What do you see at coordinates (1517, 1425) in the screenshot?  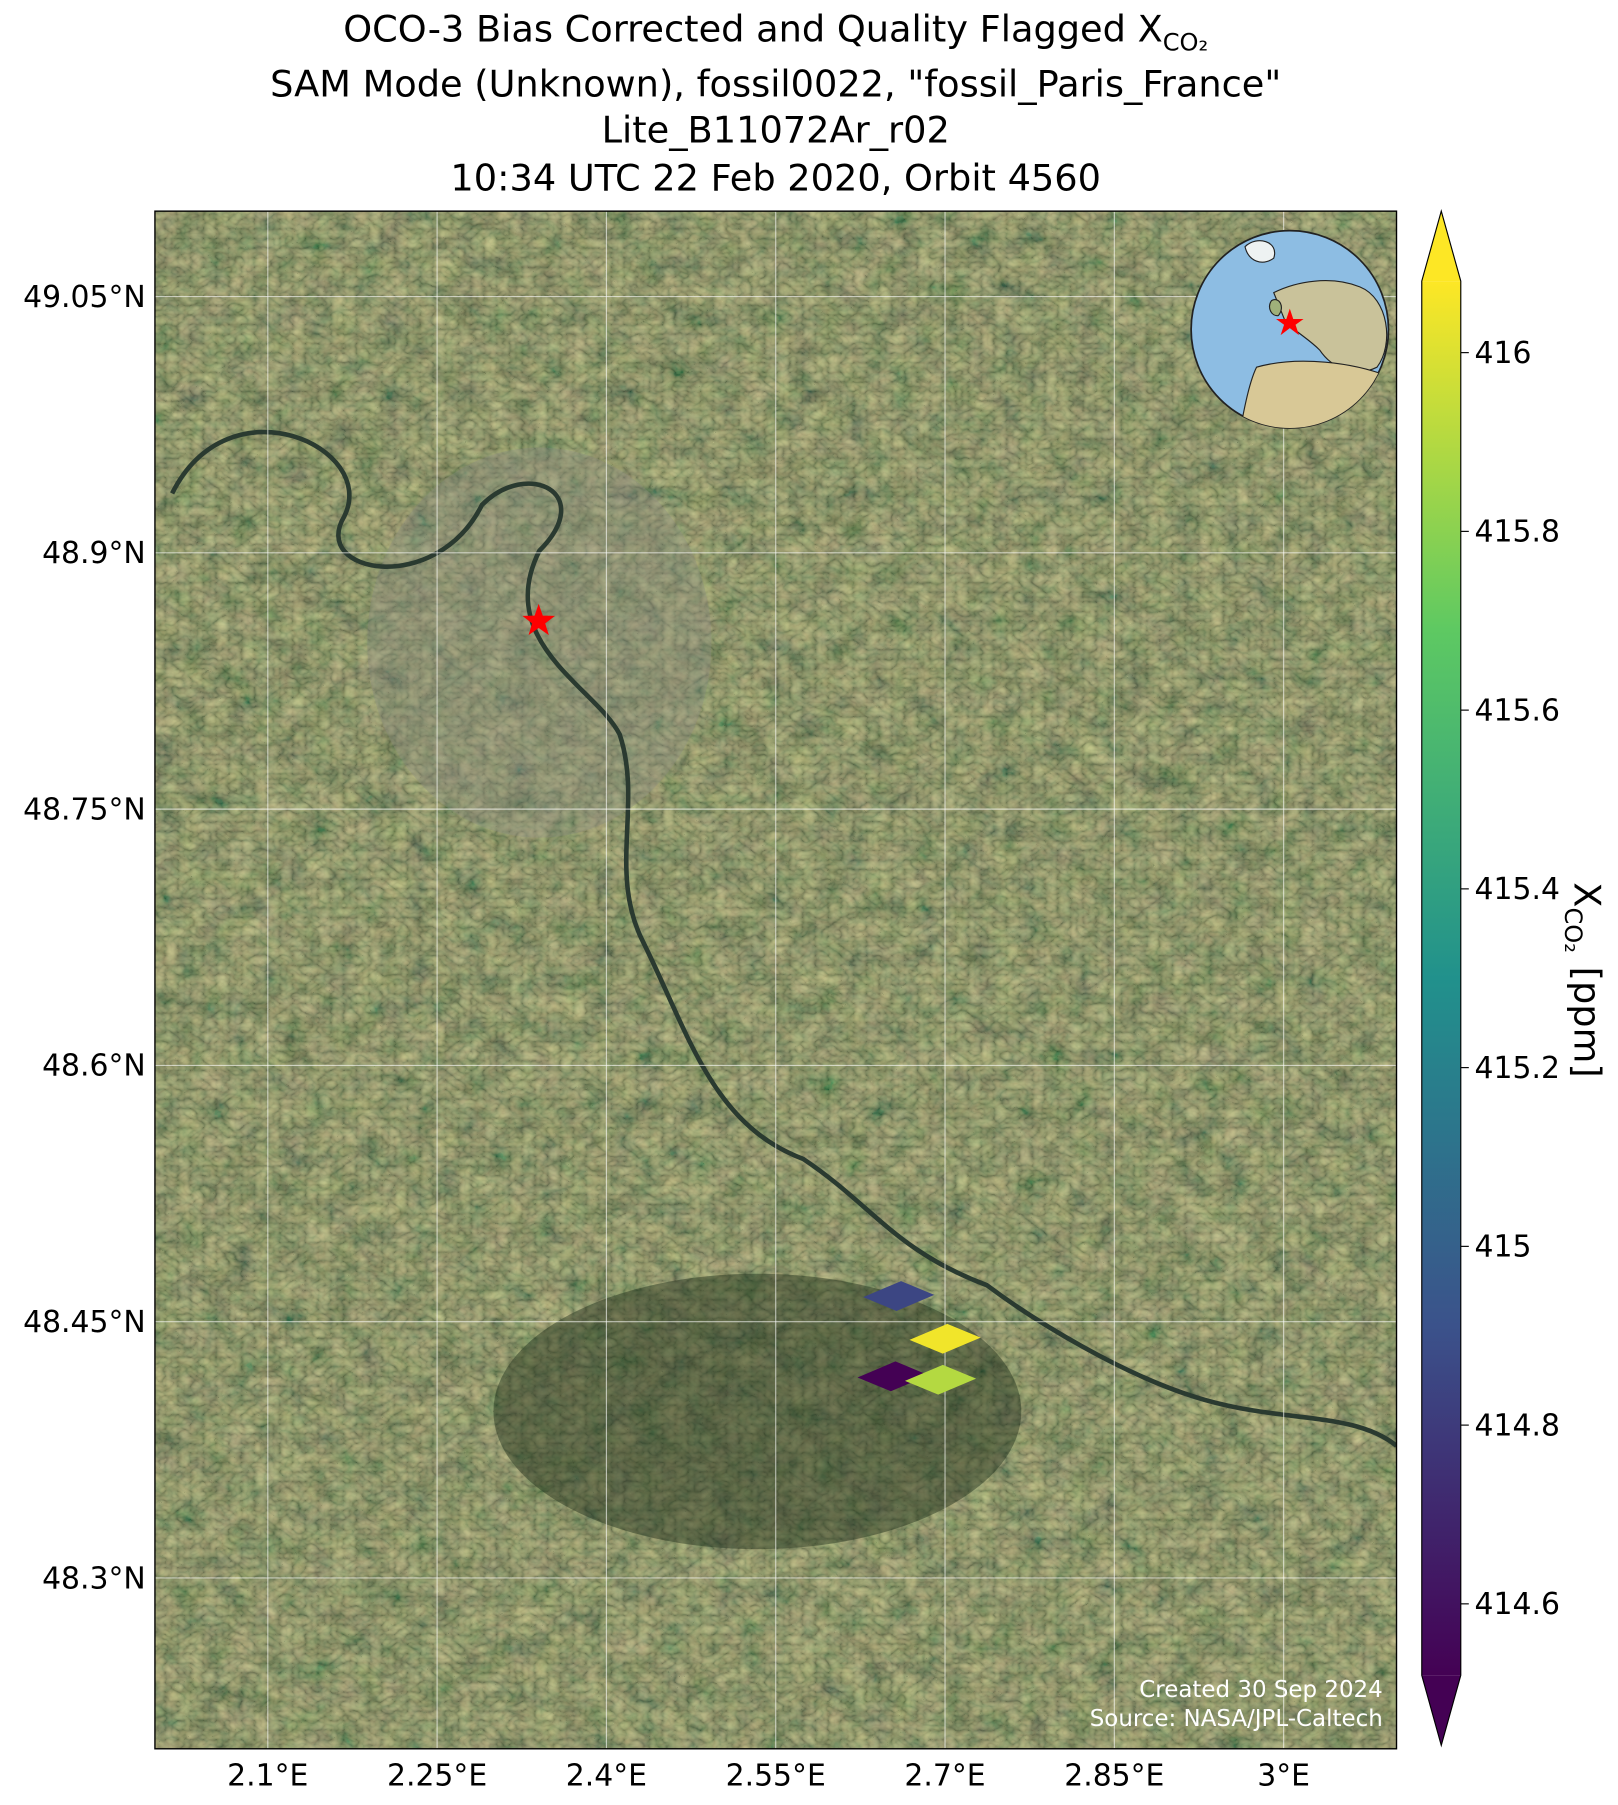 I see `colorbar-tick-label: 414.8` at bounding box center [1517, 1425].